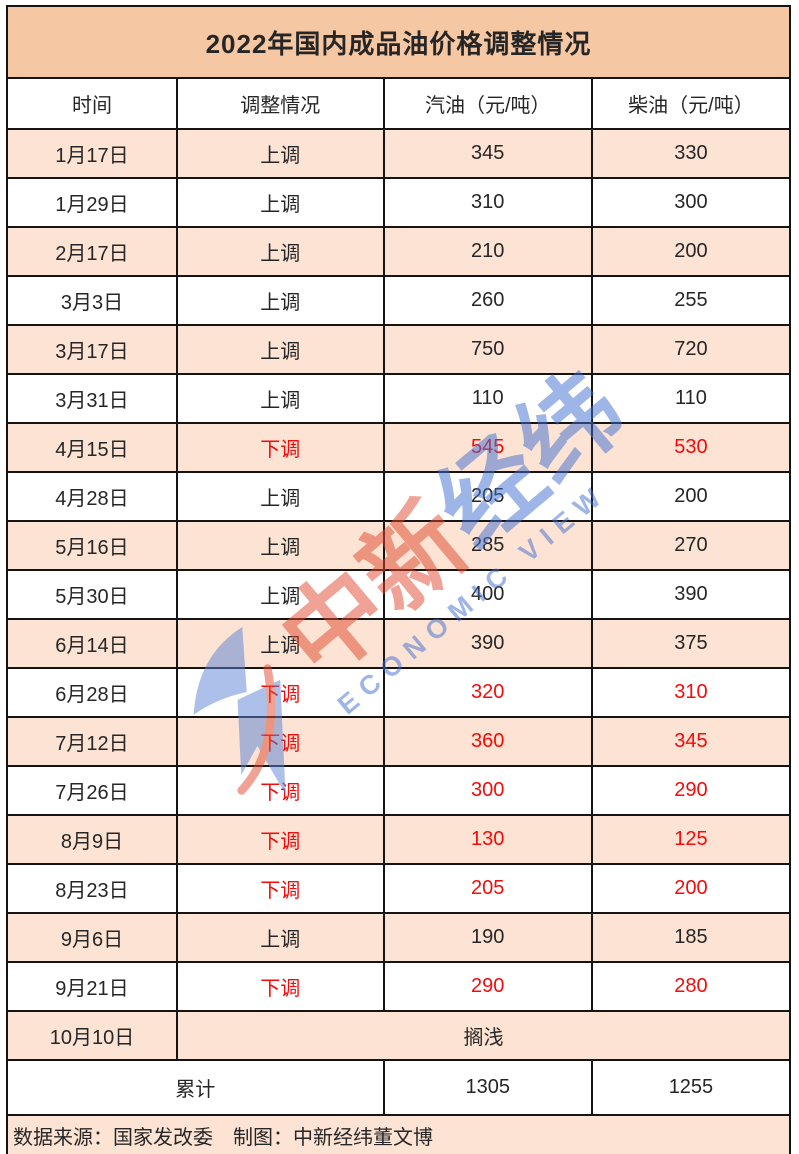  What do you see at coordinates (691, 349) in the screenshot?
I see `diesel-cell: 720` at bounding box center [691, 349].